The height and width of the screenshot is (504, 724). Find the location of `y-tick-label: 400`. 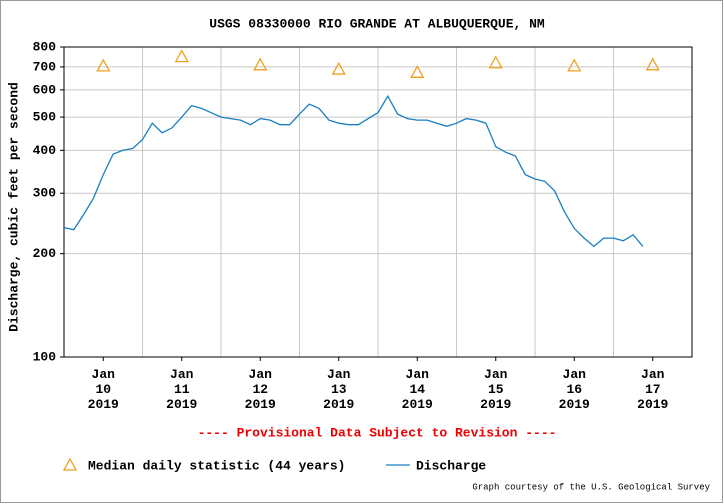

y-tick-label: 400 is located at coordinates (45, 150).